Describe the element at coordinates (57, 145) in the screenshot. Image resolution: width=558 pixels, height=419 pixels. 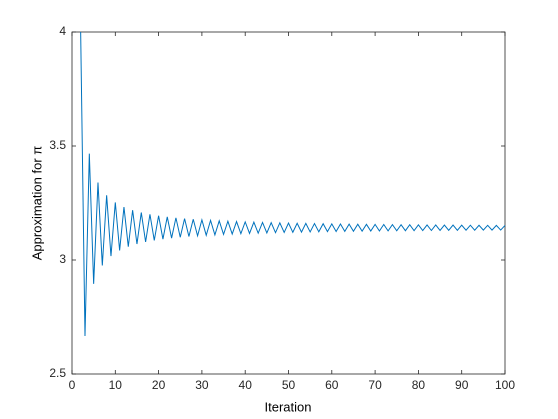
I see `y-tick-label: 3.5` at that location.